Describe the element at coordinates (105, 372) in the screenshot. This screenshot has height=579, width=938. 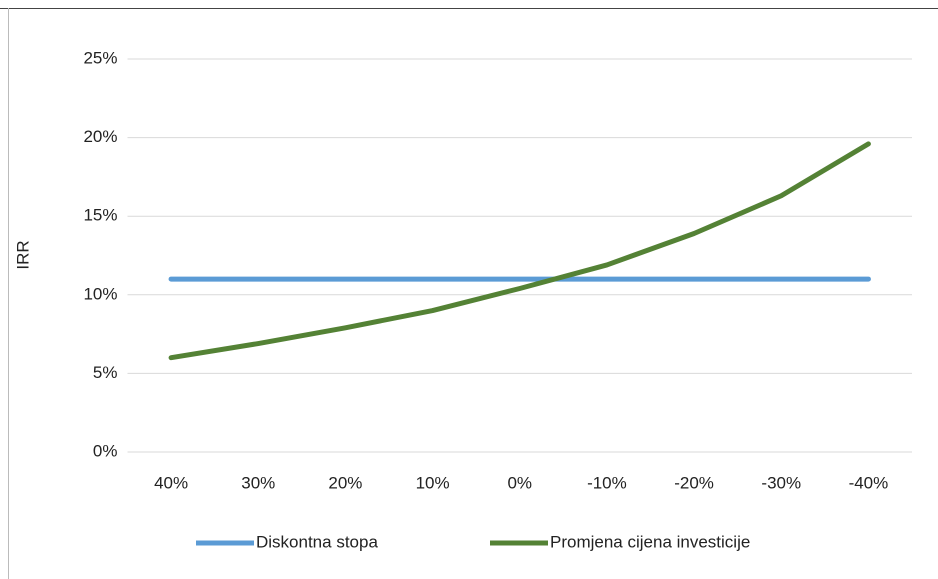
I see `y-tick-label: 5%` at that location.